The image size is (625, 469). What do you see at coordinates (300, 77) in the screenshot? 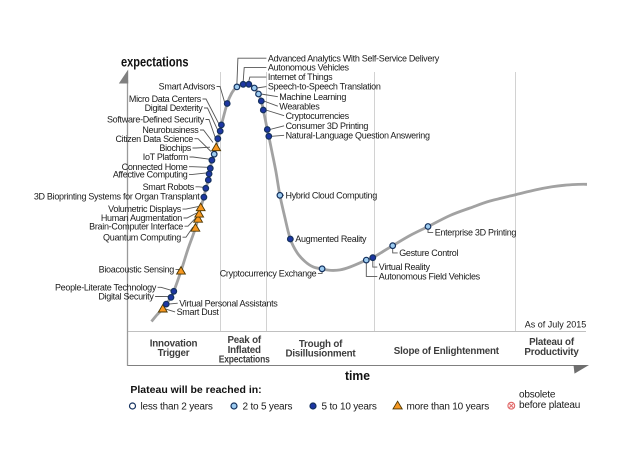
I see `svg-text: Internet of Things` at bounding box center [300, 77].